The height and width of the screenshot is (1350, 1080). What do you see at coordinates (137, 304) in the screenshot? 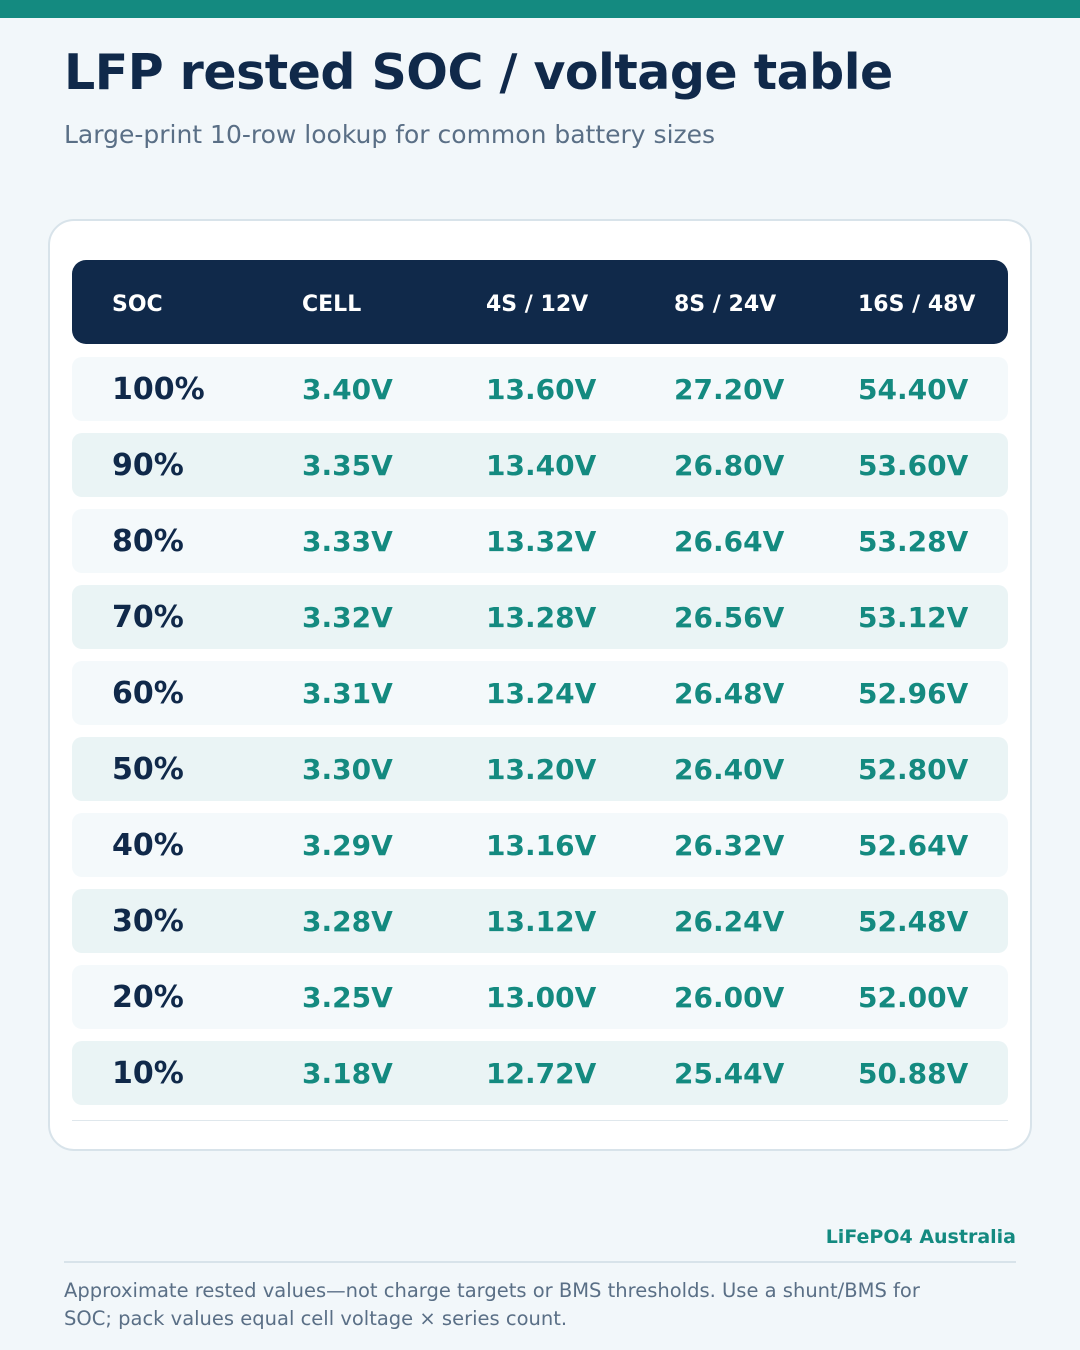
I see `header-soc: SOC` at bounding box center [137, 304].